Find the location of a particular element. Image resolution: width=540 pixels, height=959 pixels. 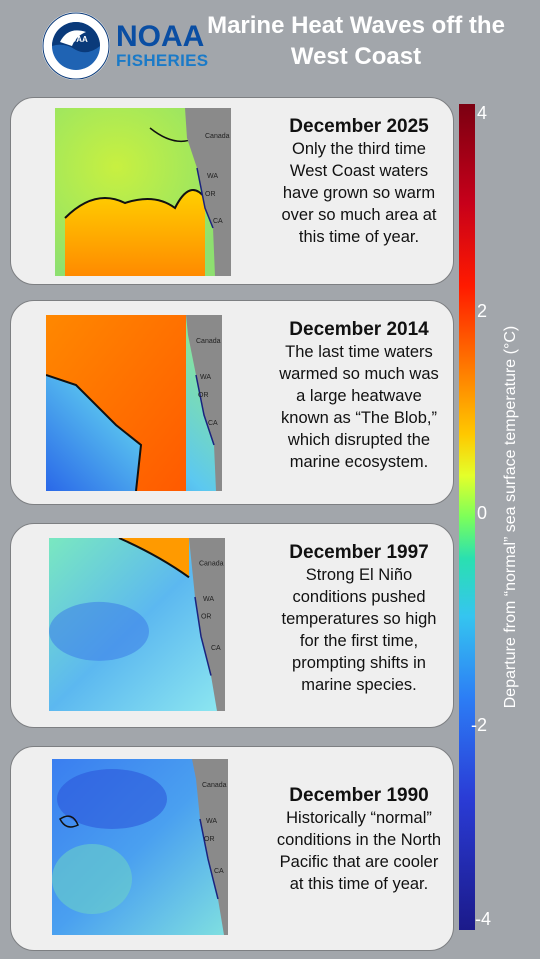

sst-map-2014: Canada WA OR CA is located at coordinates (134, 403).